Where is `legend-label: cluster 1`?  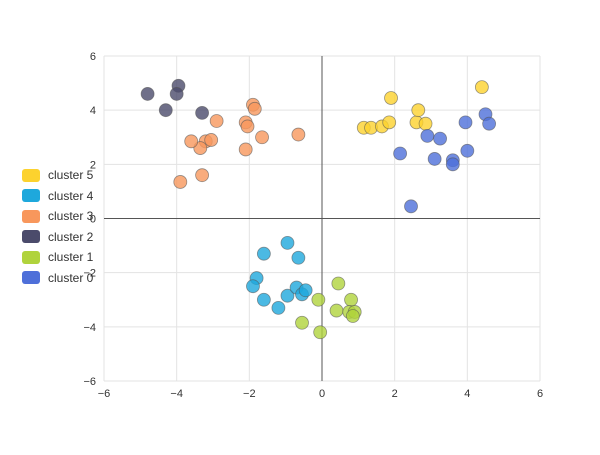 legend-label: cluster 1 is located at coordinates (71, 257).